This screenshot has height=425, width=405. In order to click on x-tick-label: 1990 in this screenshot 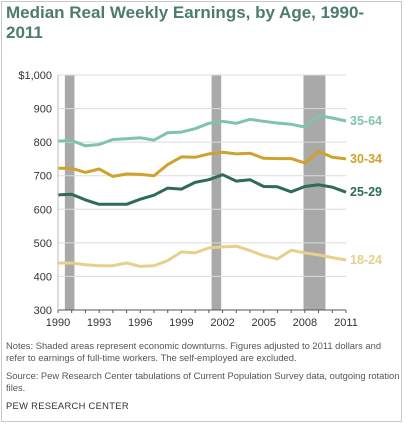, I will do `click(58, 323)`.